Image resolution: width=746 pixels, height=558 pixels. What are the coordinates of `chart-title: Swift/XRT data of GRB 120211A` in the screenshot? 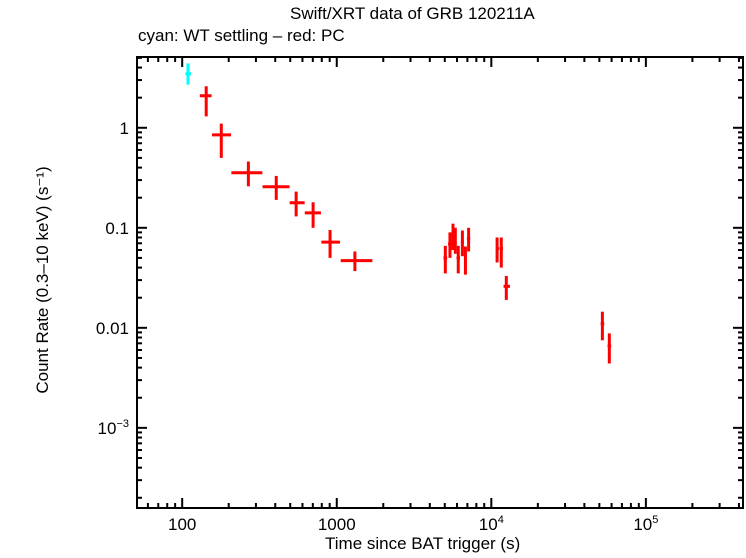 It's located at (412, 13).